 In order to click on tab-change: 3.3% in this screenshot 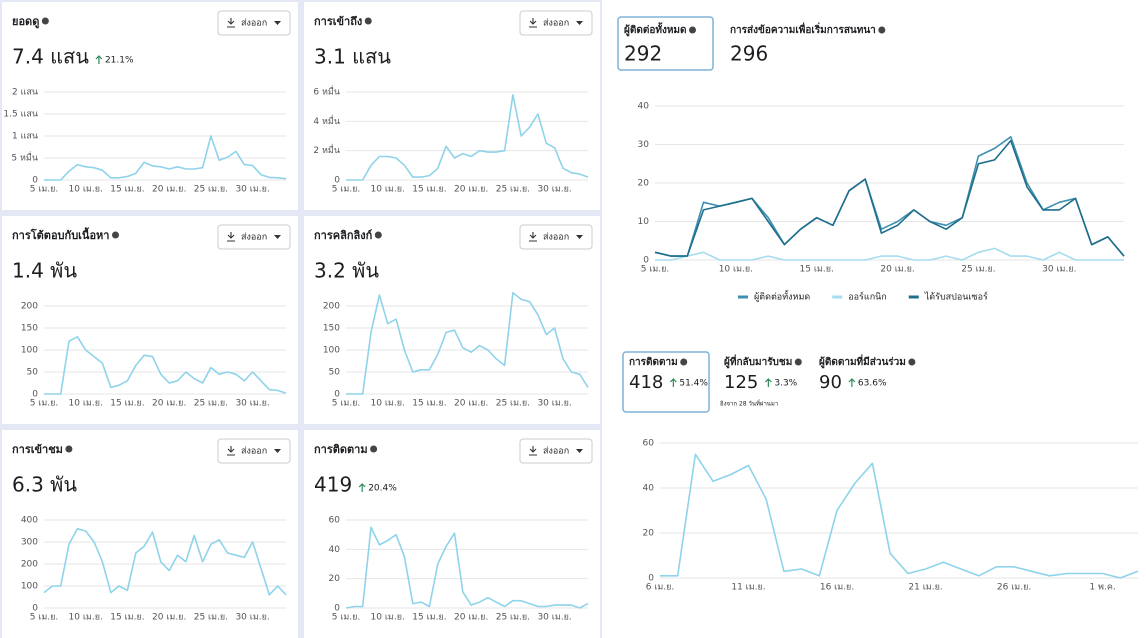, I will do `click(785, 384)`.